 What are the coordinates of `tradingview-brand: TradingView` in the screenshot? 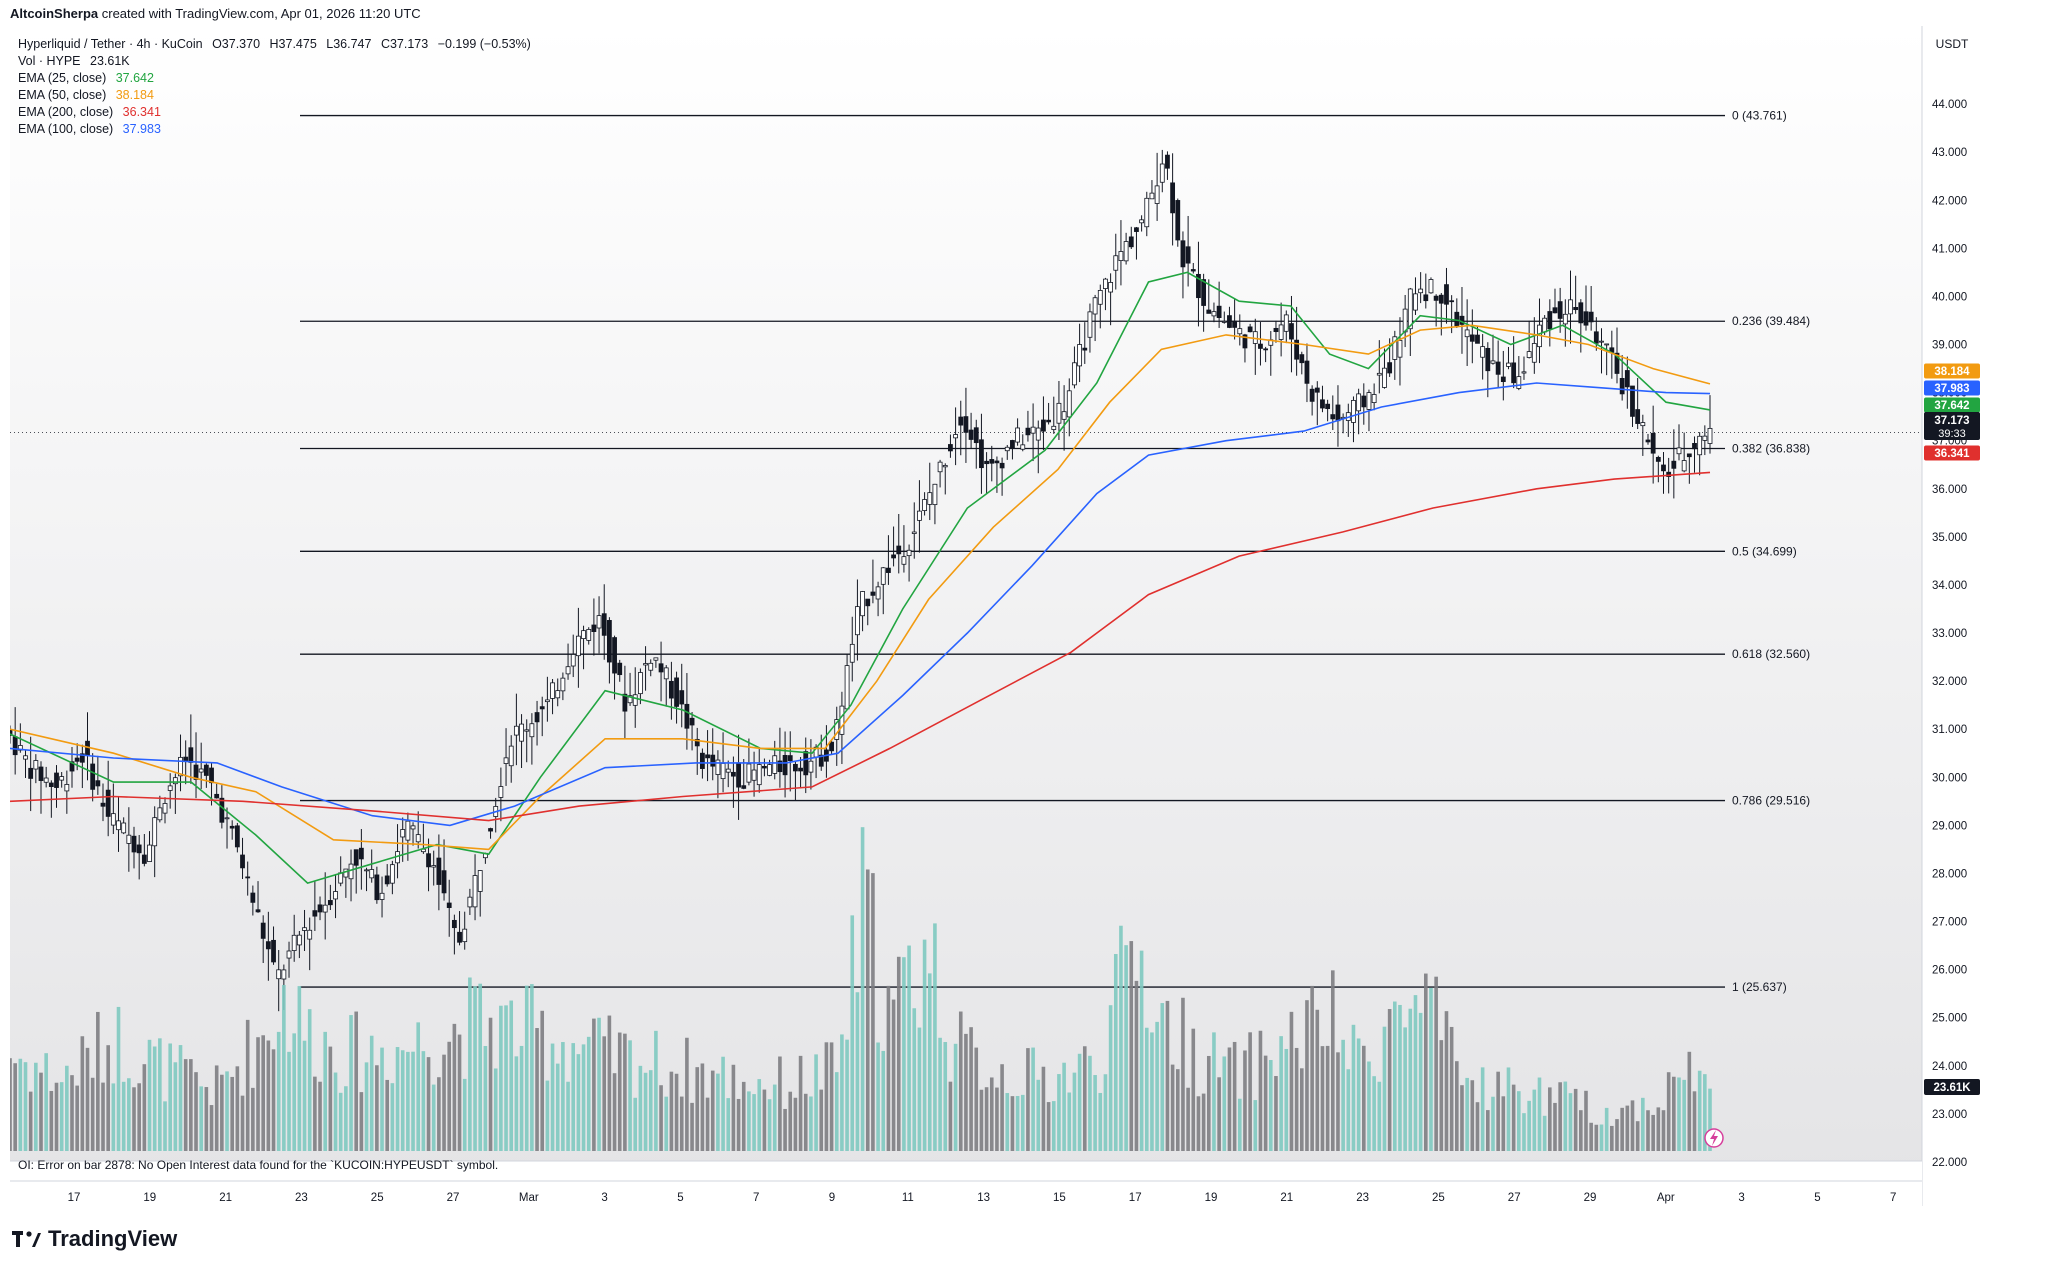 It's located at (94, 1239).